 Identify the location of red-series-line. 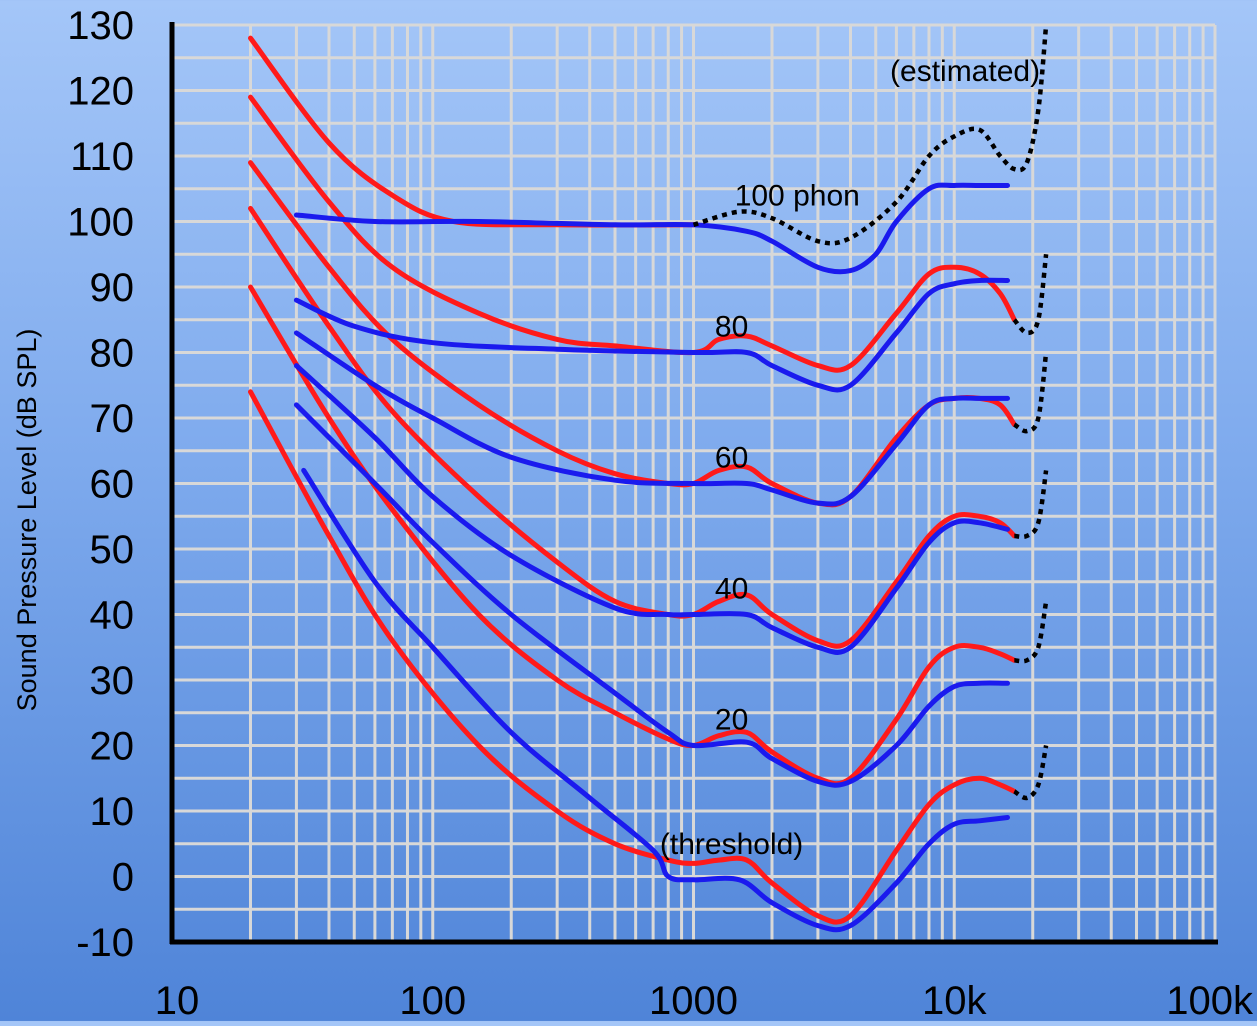
(472, 131).